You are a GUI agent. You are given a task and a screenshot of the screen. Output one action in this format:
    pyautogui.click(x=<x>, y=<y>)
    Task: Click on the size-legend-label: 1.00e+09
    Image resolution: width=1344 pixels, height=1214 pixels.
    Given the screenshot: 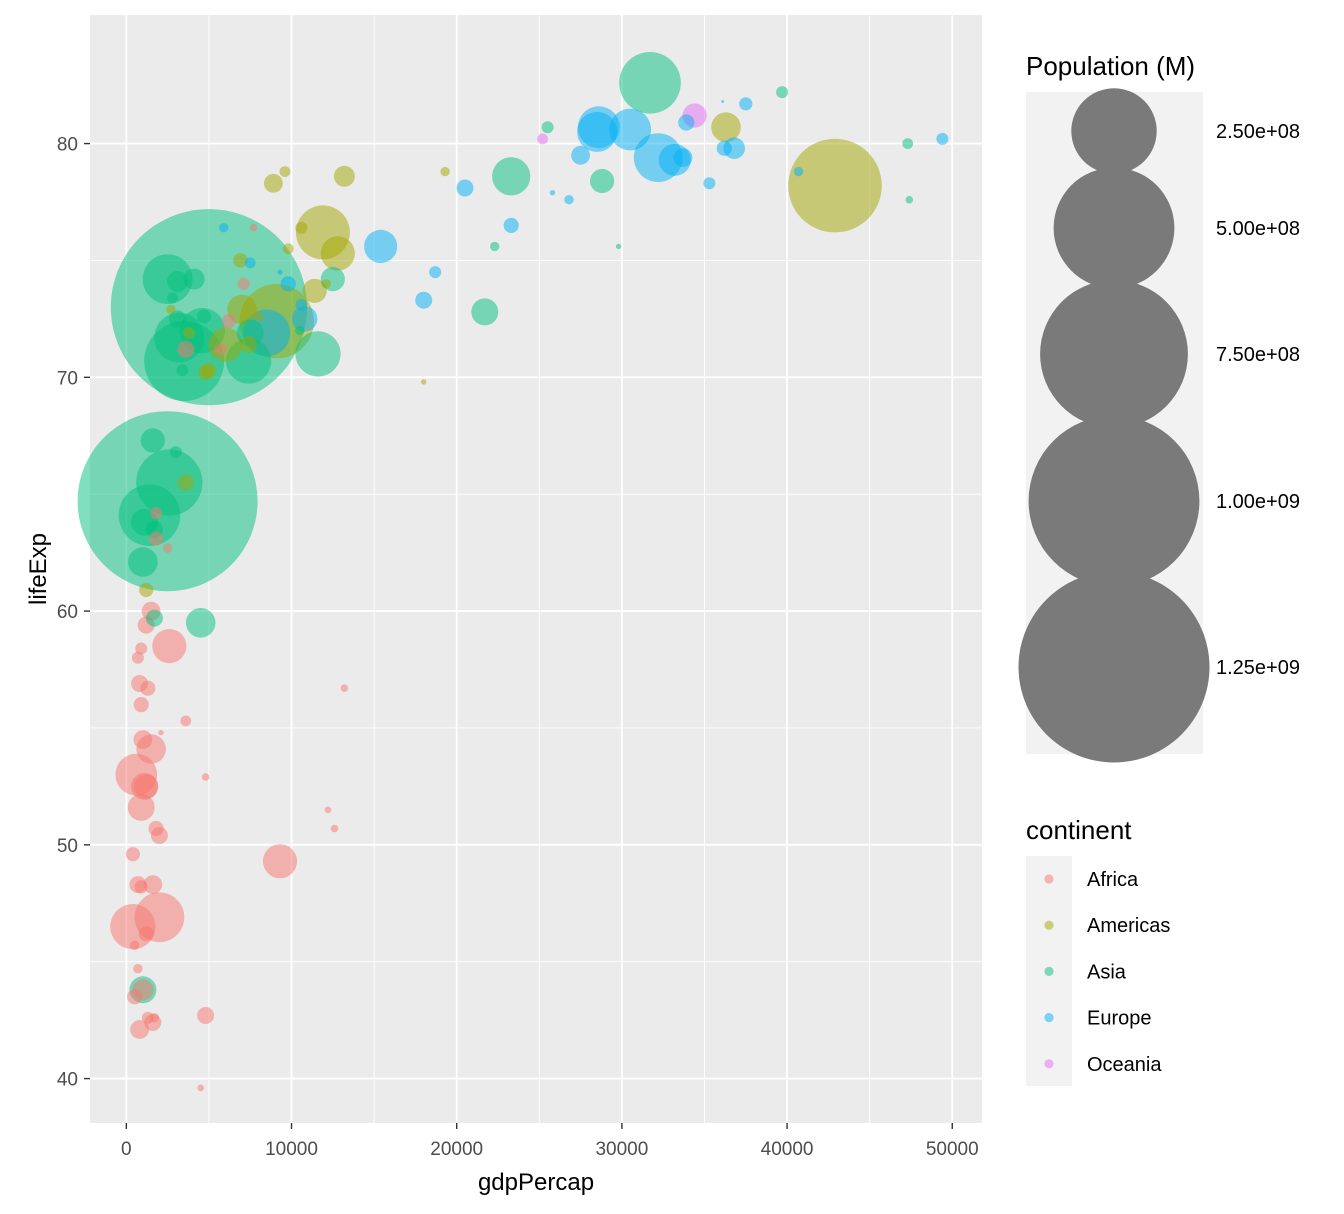 What is the action you would take?
    pyautogui.click(x=1258, y=502)
    